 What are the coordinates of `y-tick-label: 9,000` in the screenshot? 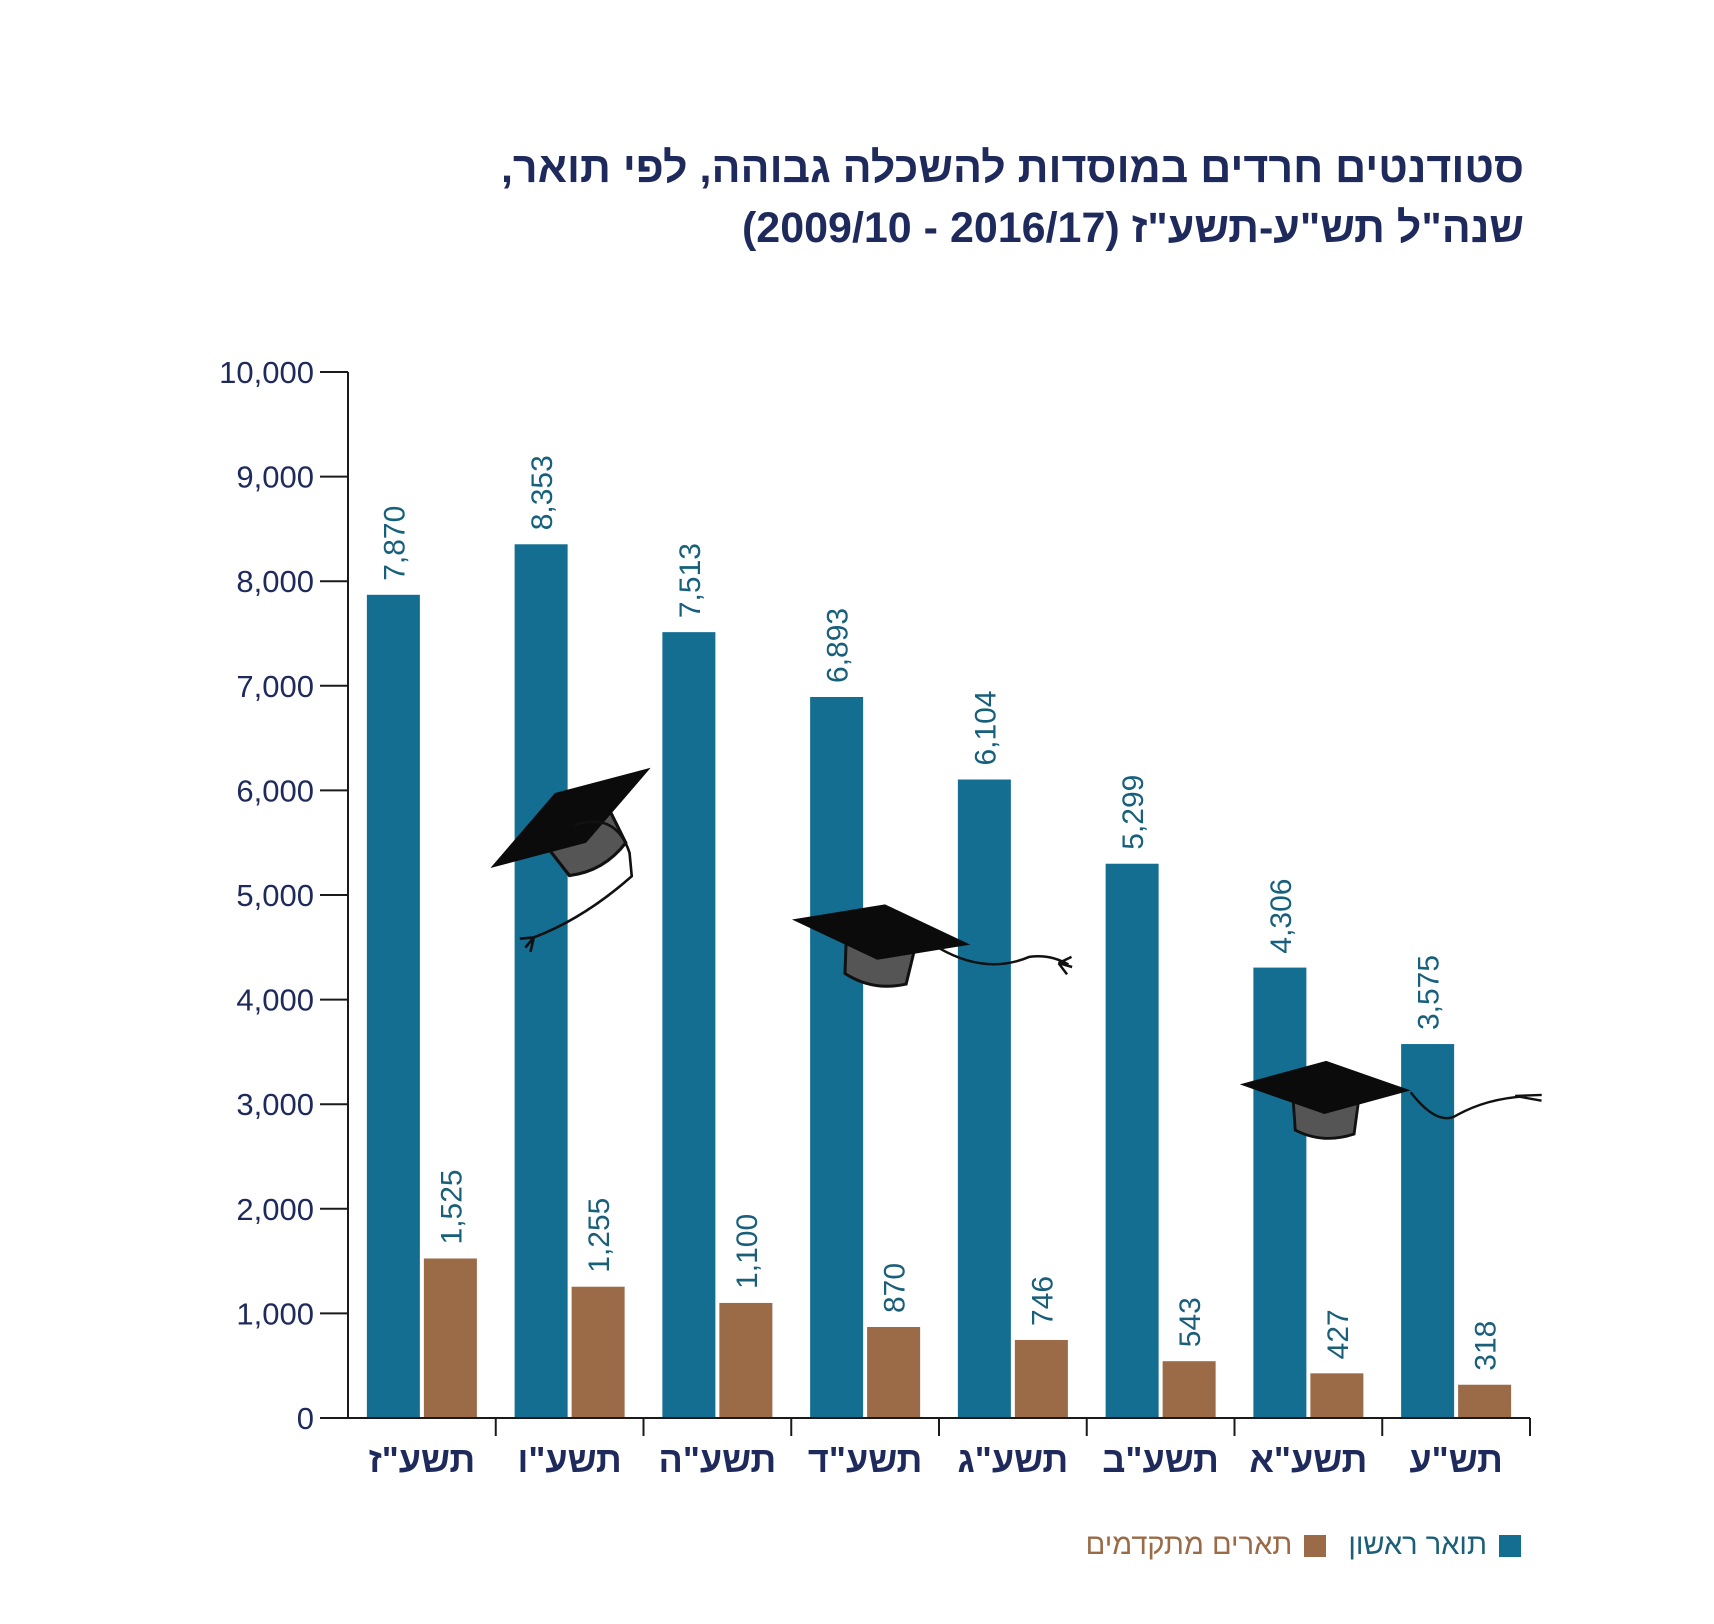 It's located at (275, 477).